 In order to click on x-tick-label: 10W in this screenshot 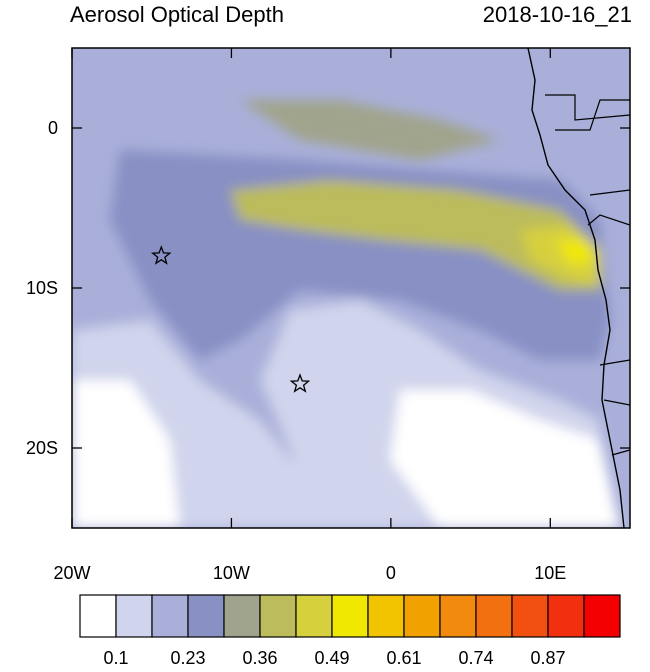, I will do `click(231, 573)`.